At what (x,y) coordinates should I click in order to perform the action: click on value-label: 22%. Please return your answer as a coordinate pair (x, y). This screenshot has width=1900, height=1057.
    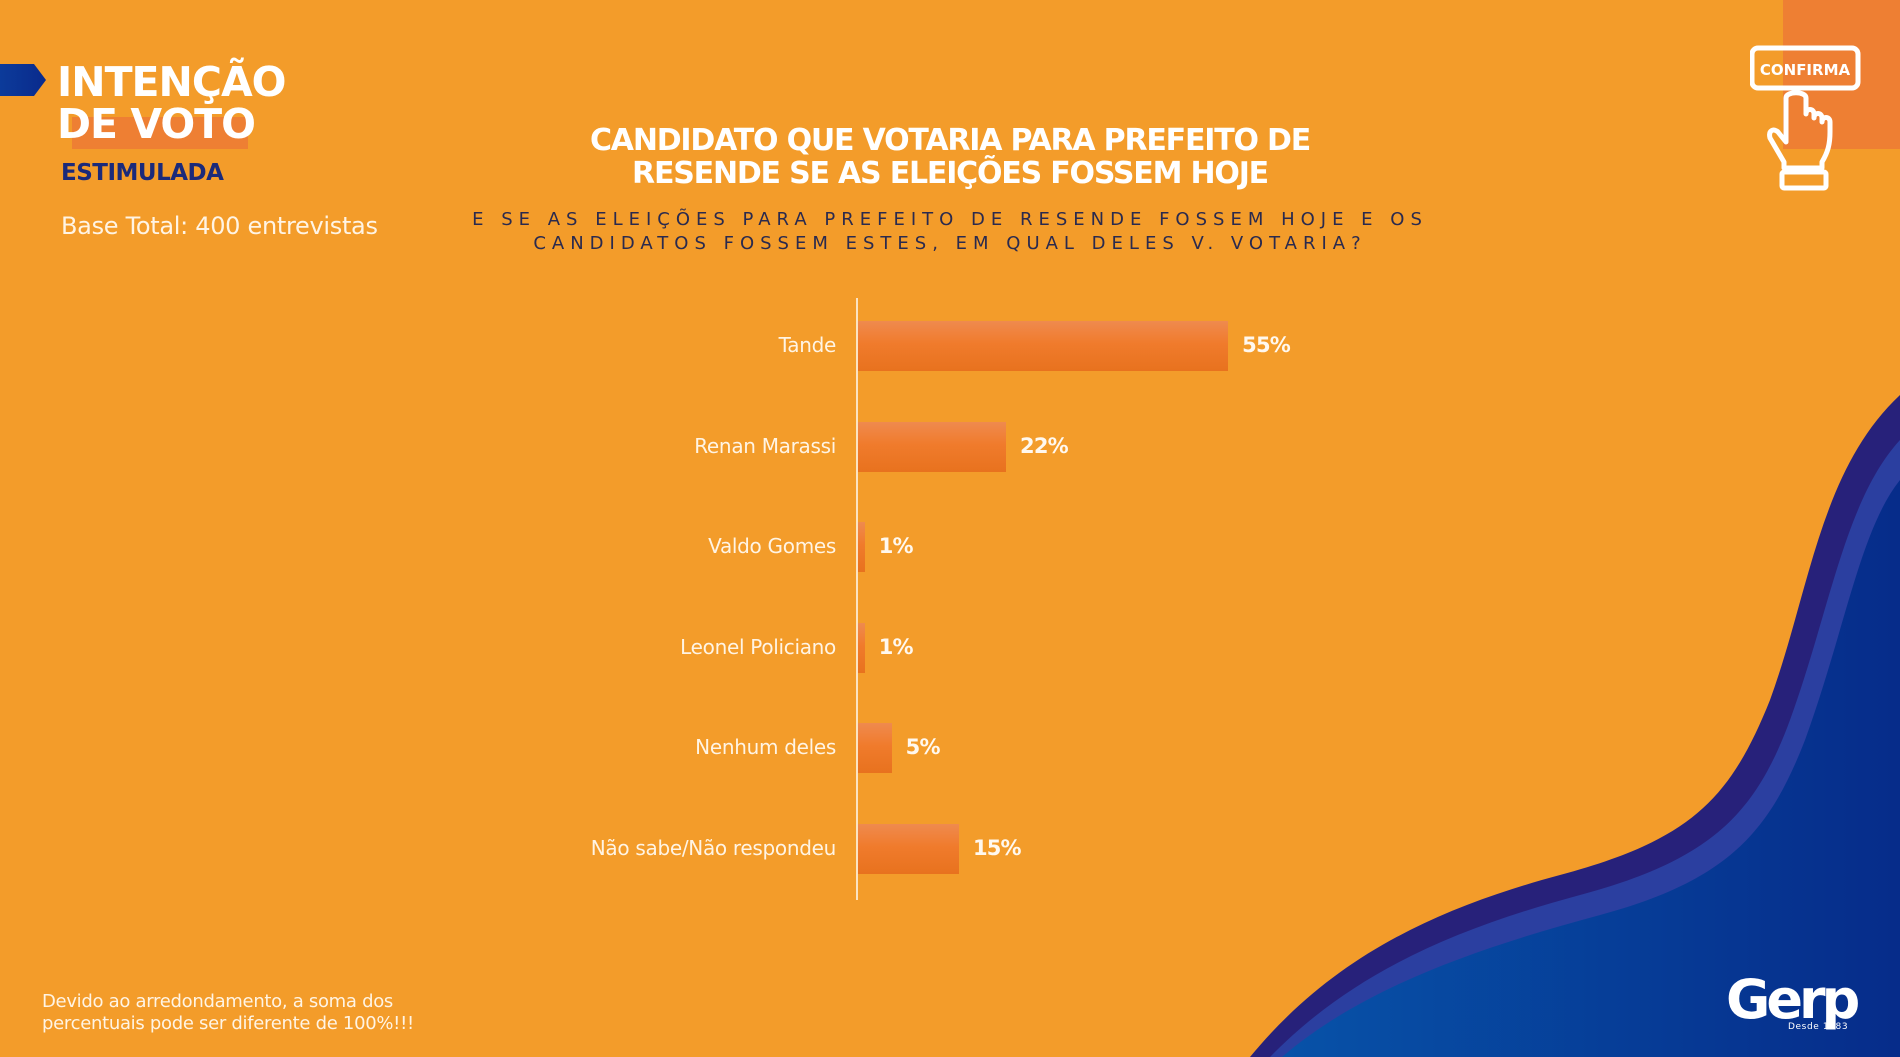
    Looking at the image, I should click on (1044, 445).